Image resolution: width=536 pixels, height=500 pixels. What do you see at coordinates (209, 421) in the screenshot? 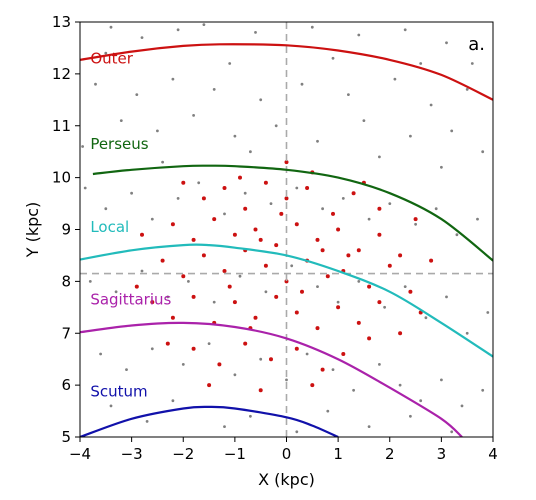
I see `arm-line-scutum` at bounding box center [209, 421].